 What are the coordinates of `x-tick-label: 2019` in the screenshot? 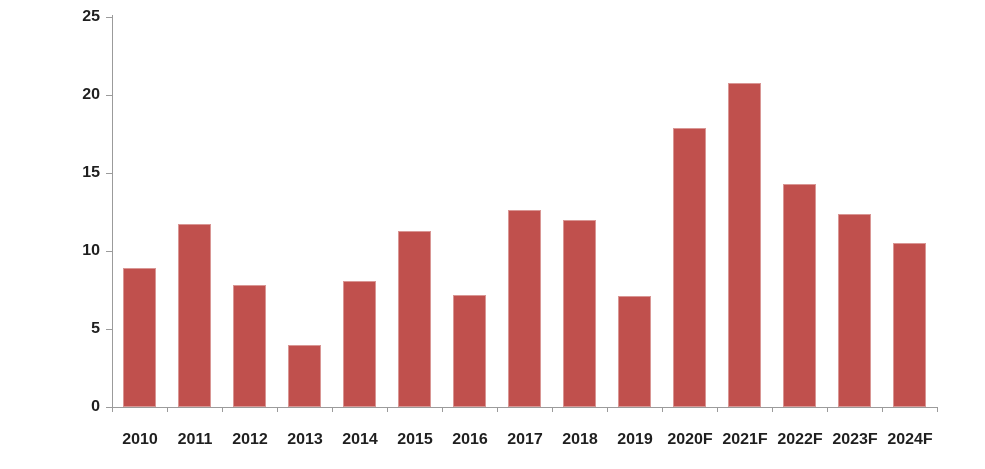 It's located at (635, 439).